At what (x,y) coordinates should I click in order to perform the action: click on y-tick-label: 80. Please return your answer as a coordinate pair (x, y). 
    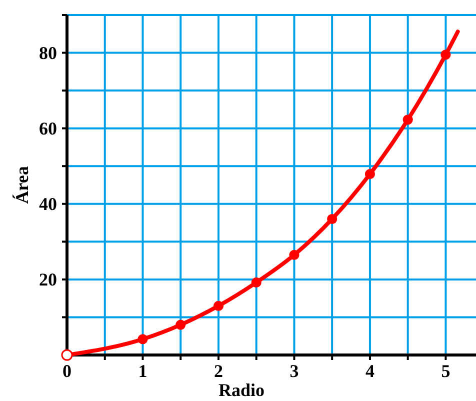
    Looking at the image, I should click on (48, 52).